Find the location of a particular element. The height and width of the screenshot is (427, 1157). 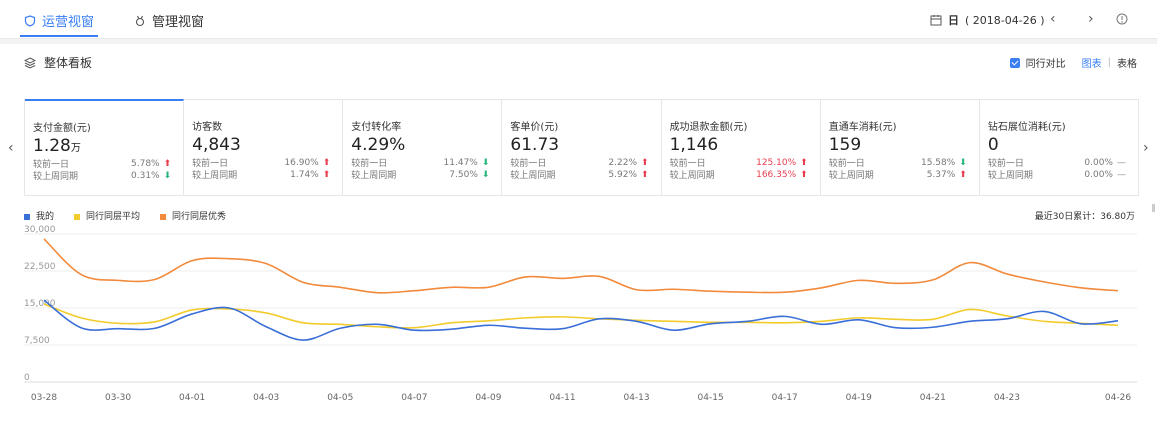

tab-operations-view: 运营视窗 is located at coordinates (59, 24).